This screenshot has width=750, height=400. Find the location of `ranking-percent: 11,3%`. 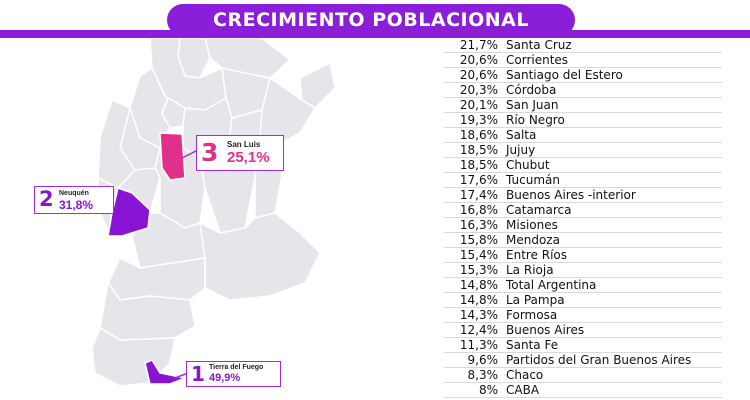

ranking-percent: 11,3% is located at coordinates (478, 345).